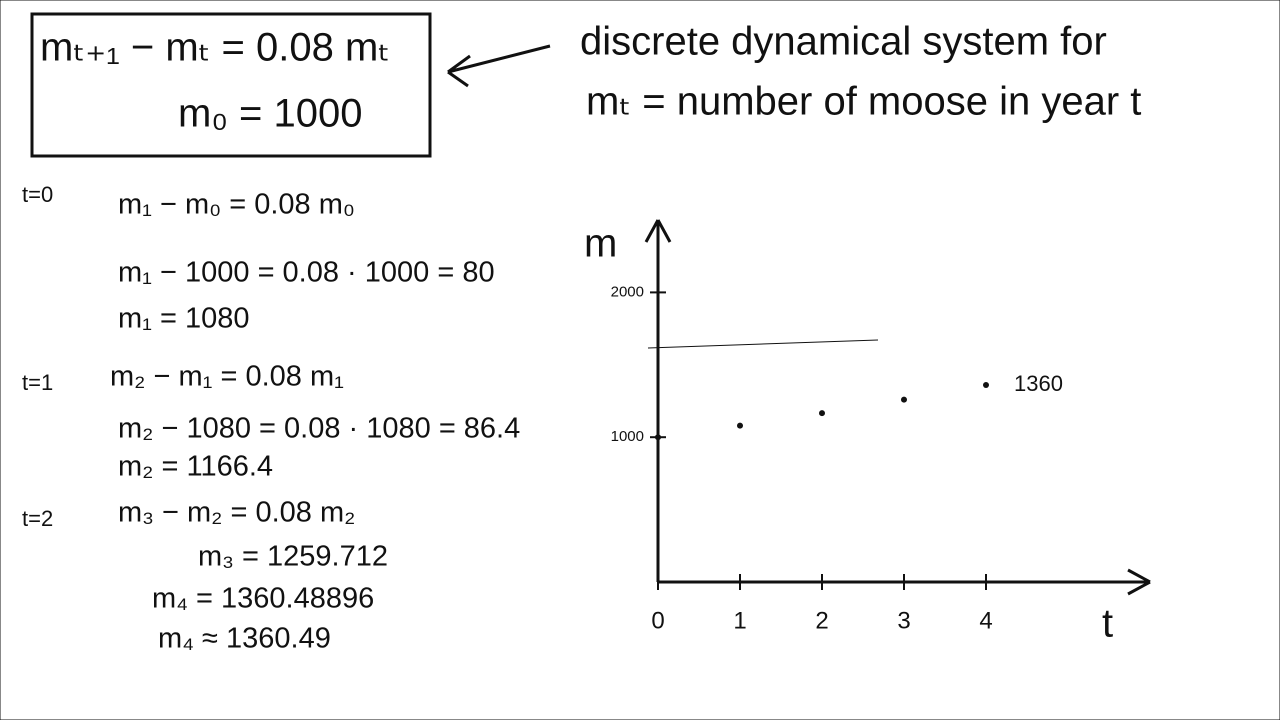 This screenshot has width=1280, height=720. I want to click on y-tick-label: 2000, so click(627, 291).